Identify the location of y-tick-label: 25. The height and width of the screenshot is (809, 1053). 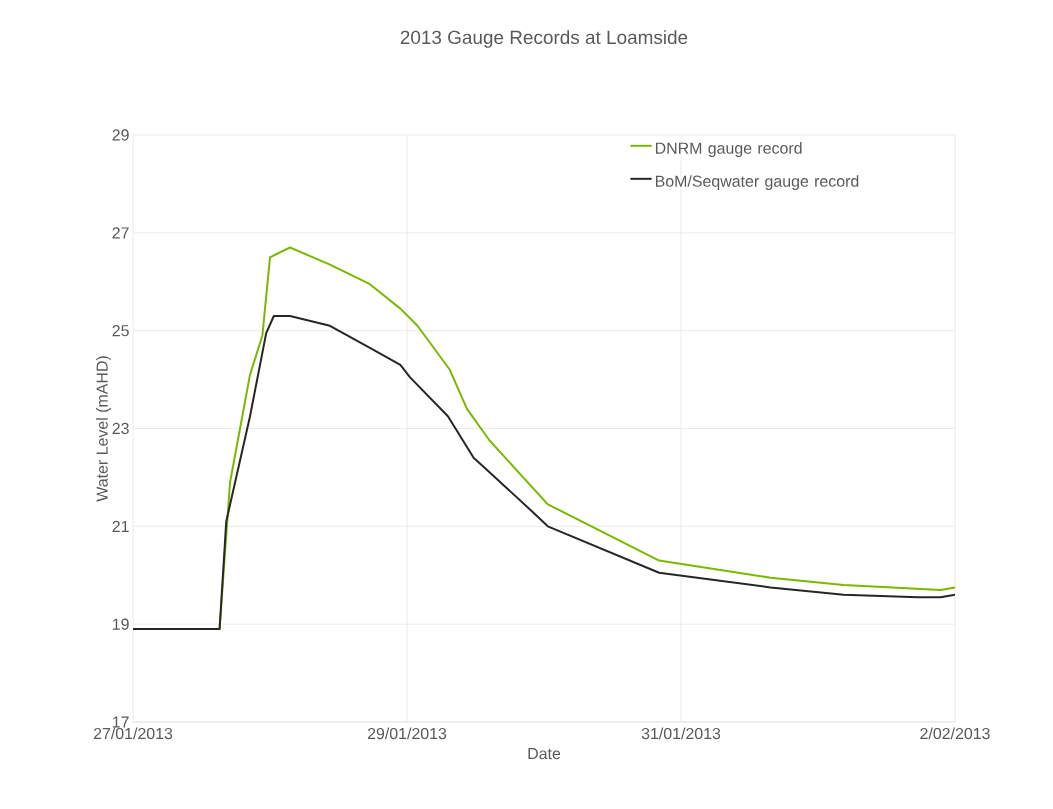
(120, 331).